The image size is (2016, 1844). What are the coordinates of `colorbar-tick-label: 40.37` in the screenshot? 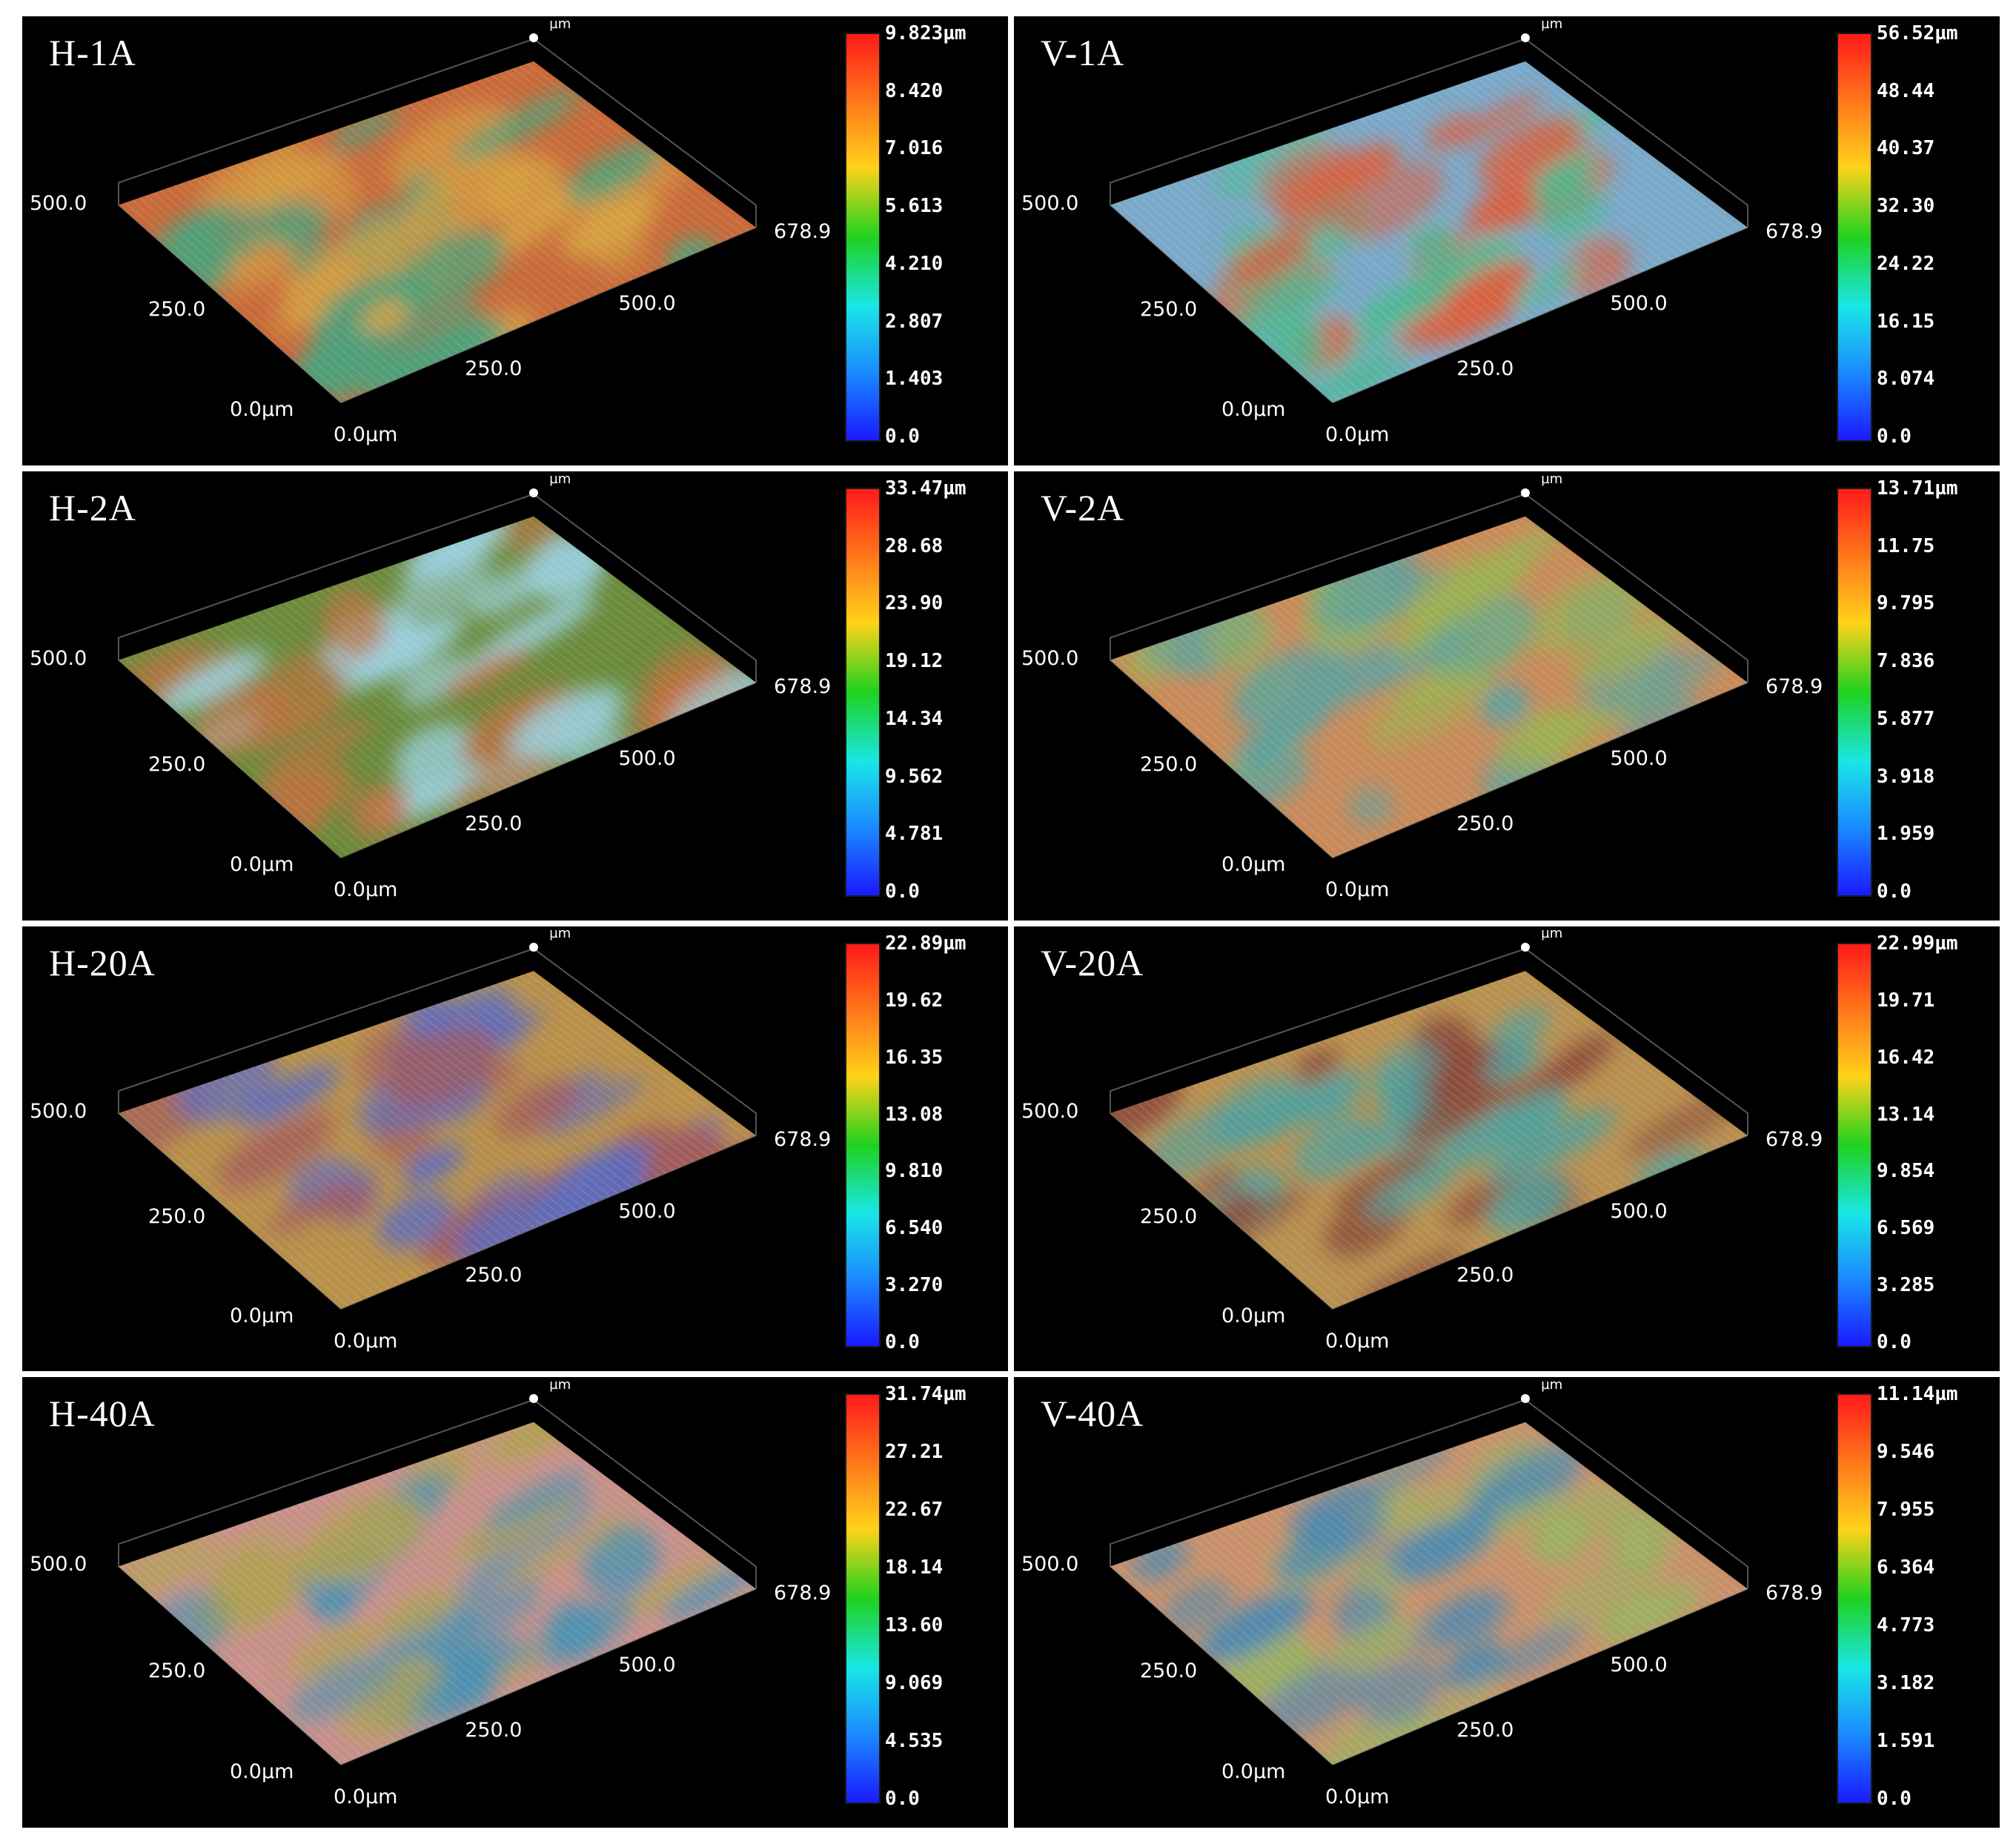 It's located at (1906, 148).